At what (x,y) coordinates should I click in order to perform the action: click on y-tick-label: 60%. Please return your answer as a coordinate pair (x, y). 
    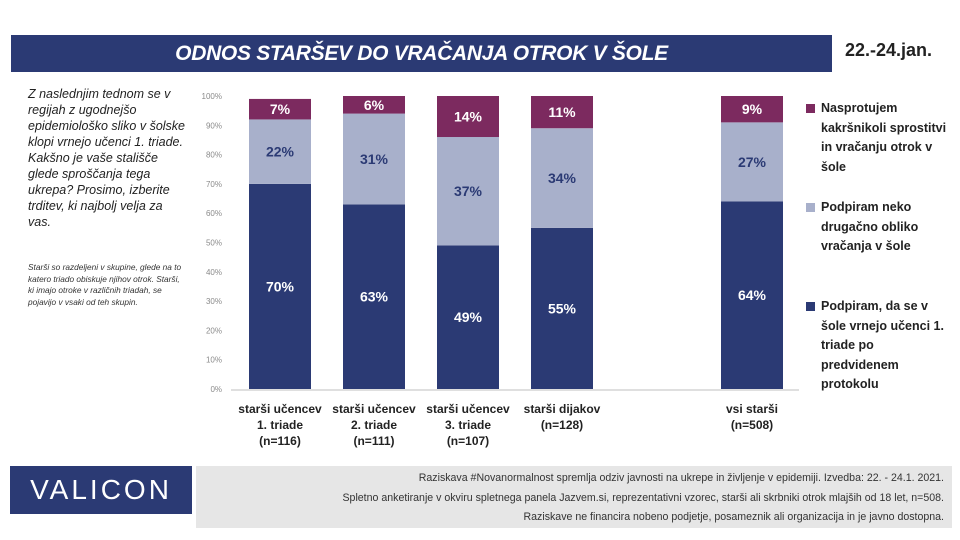
    Looking at the image, I should click on (214, 213).